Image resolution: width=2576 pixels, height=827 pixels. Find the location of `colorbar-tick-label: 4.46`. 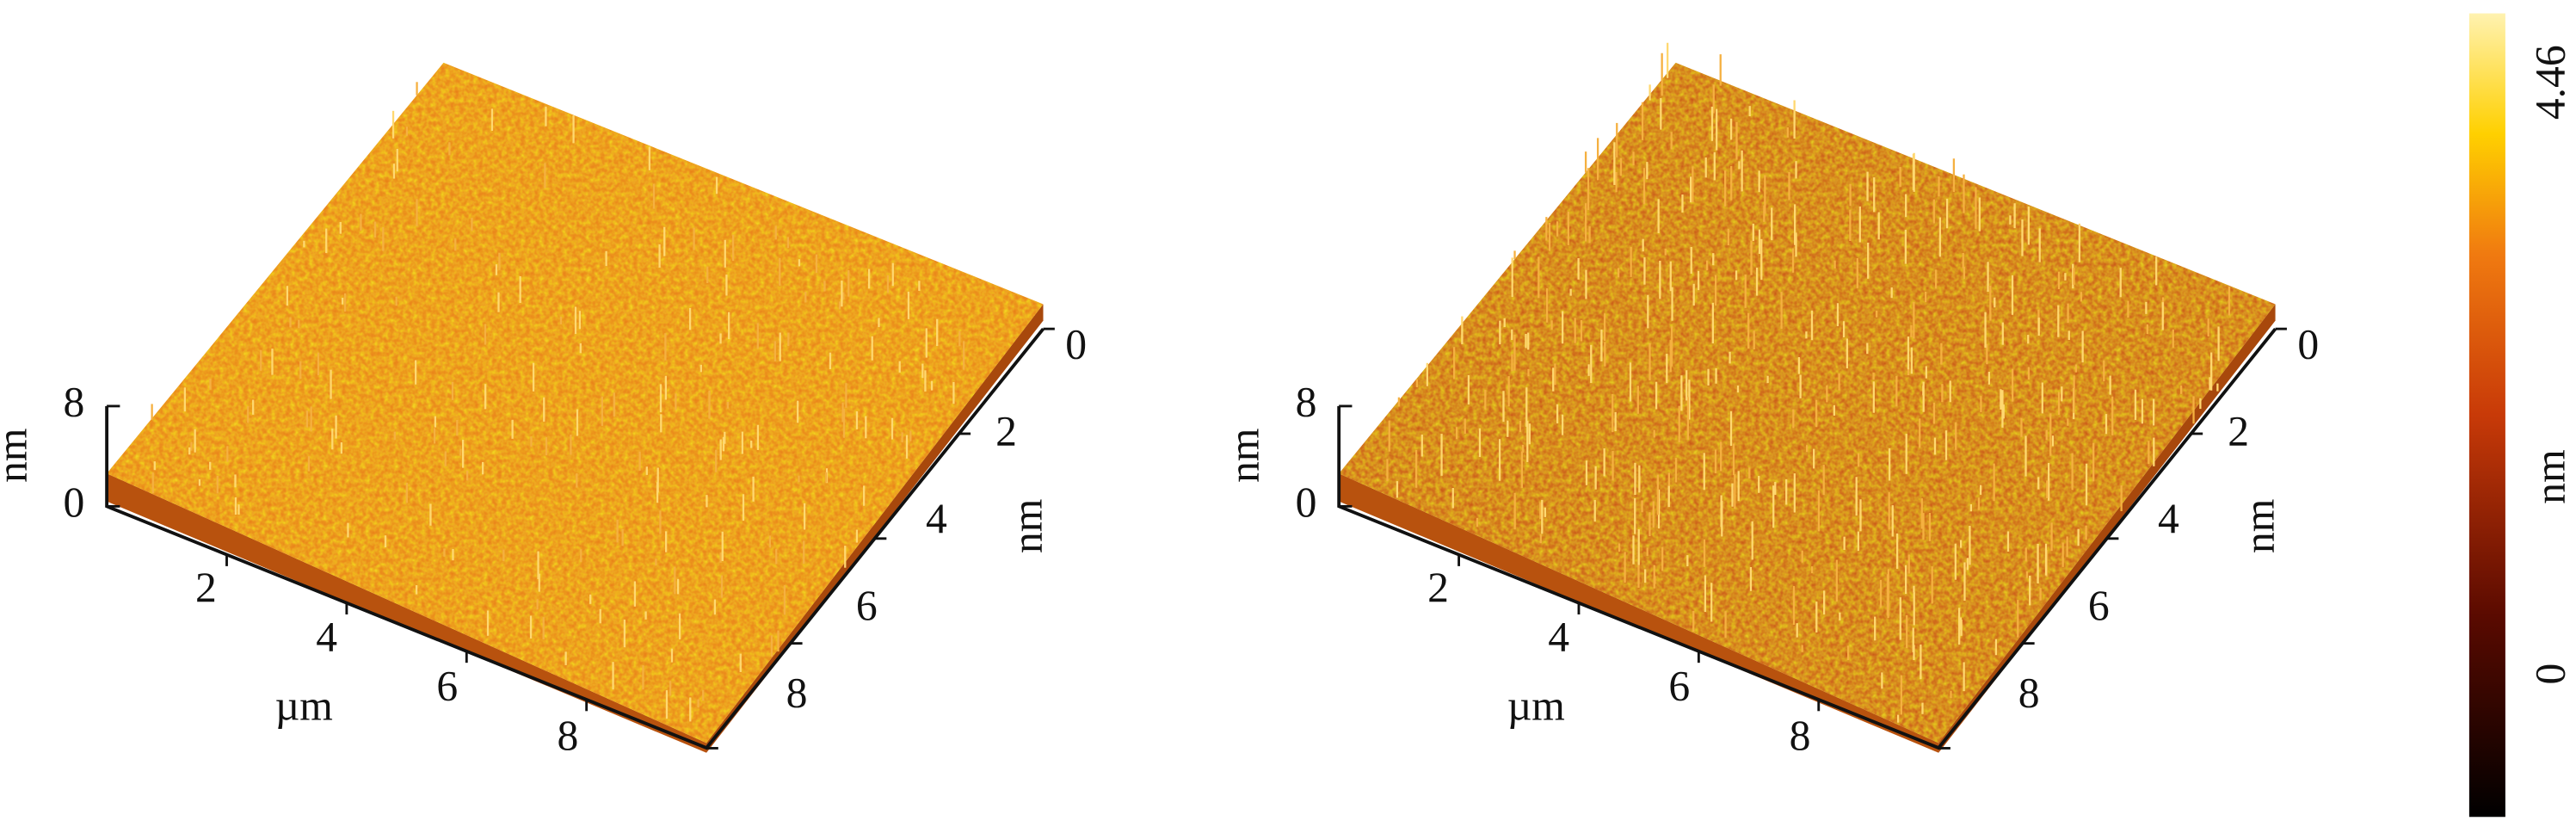

colorbar-tick-label: 4.46 is located at coordinates (2550, 82).